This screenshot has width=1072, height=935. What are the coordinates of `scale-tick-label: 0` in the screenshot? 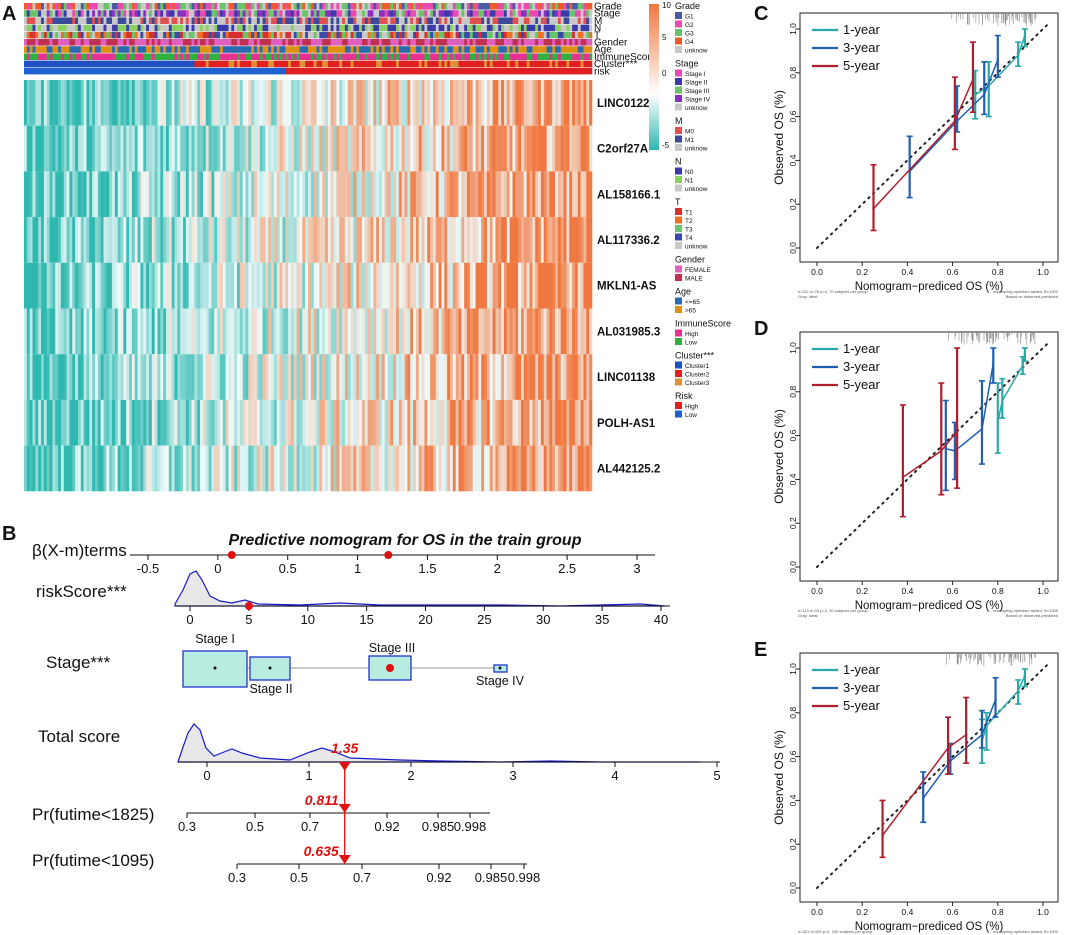 It's located at (206, 775).